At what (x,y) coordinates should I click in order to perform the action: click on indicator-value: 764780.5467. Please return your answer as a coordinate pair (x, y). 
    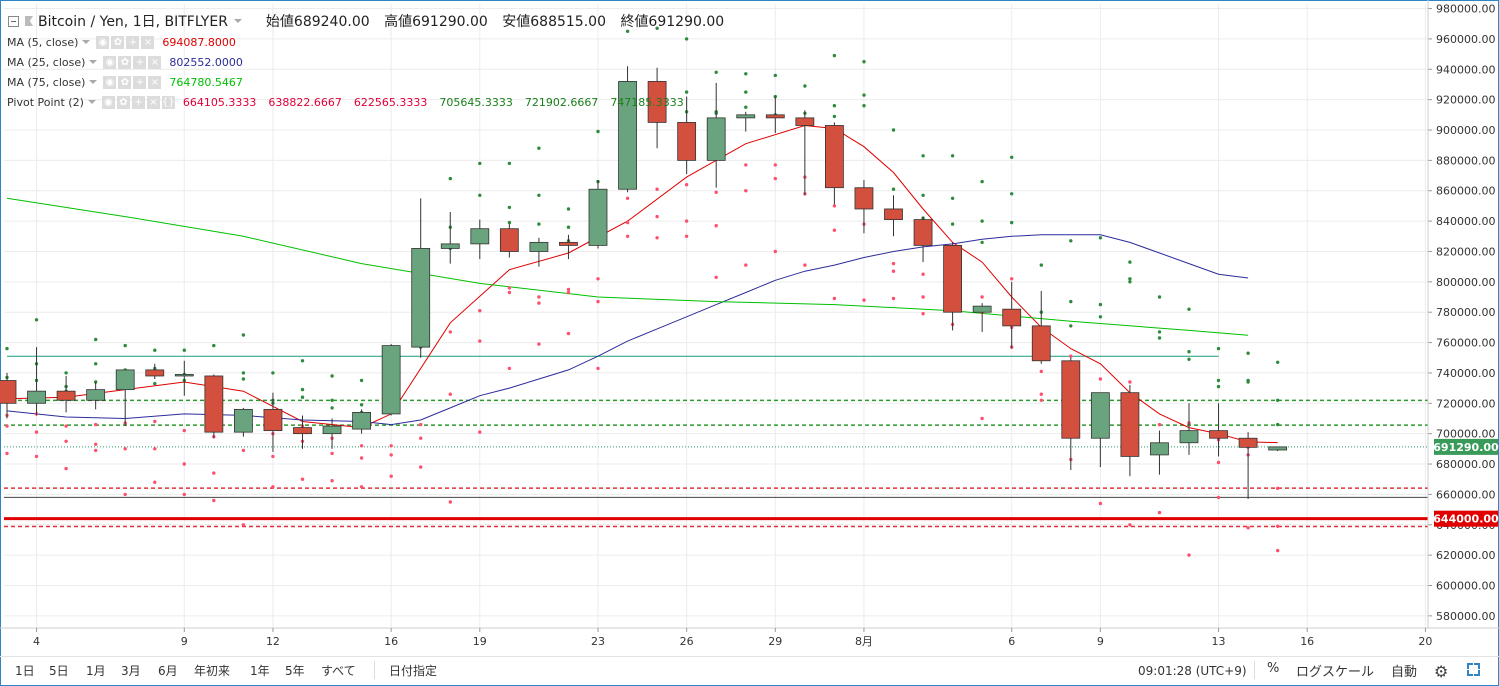
    Looking at the image, I should click on (206, 82).